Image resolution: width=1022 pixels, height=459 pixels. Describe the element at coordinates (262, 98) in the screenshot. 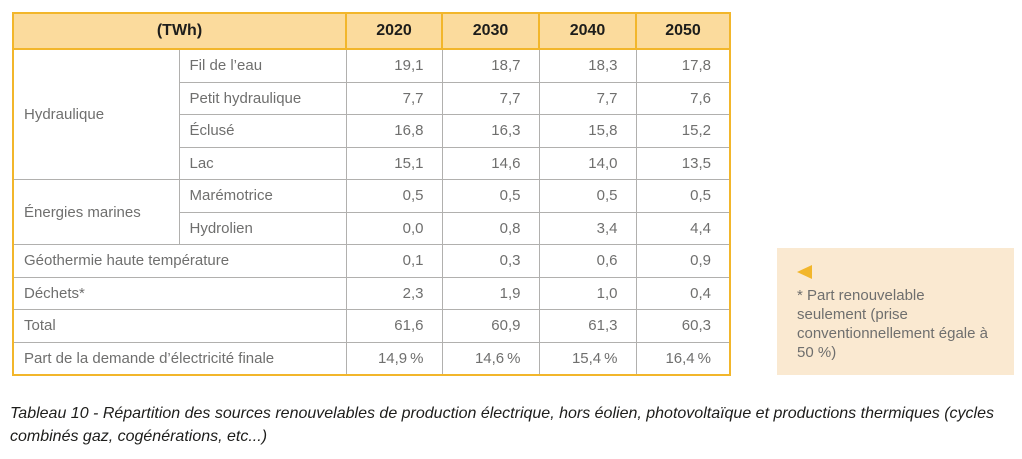

I see `row-label: Petit hydraulique` at that location.